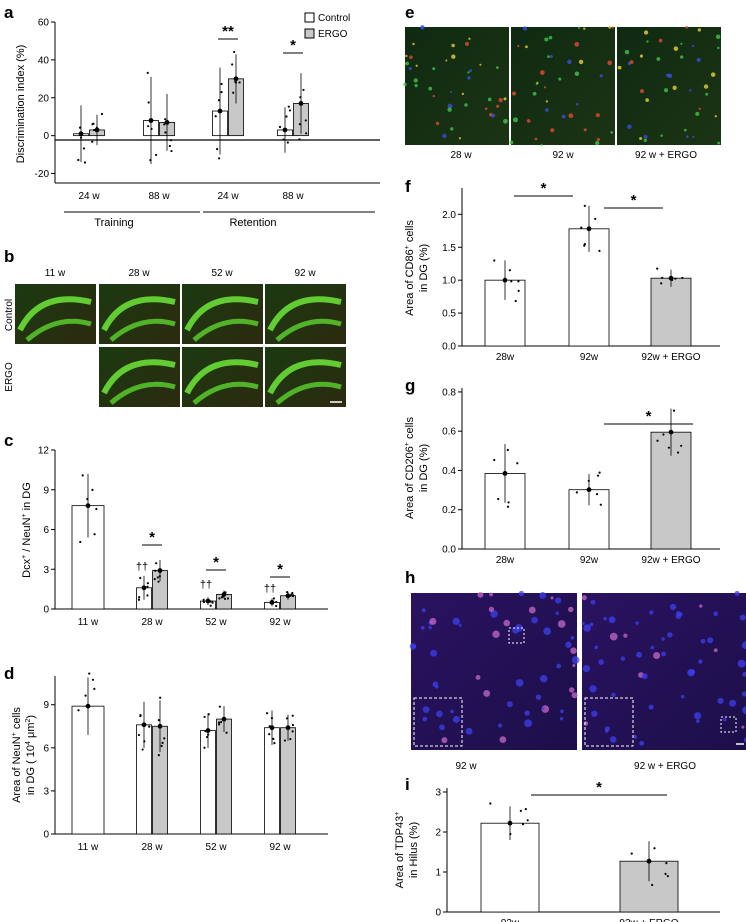  I want to click on chart-a-ytick-label: 0, so click(46, 136).